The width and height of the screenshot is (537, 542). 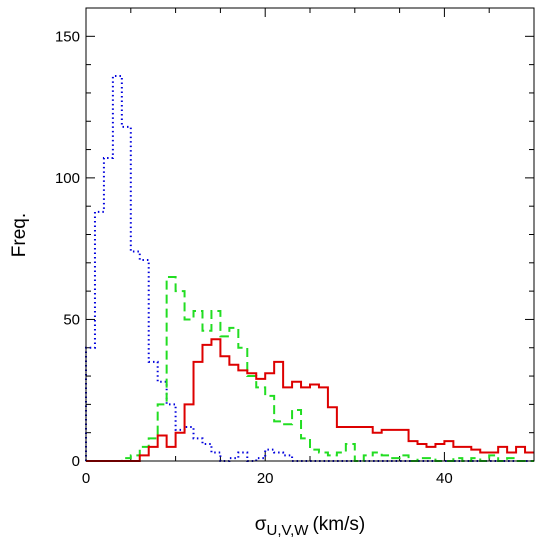 I want to click on x-axis-title-symbol: σ, so click(x=261, y=524).